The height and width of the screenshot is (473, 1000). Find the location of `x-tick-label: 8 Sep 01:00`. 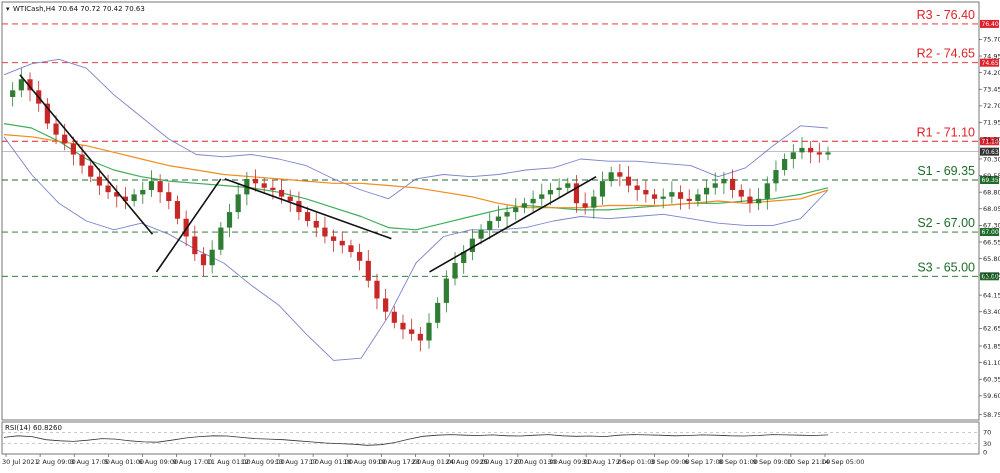

x-tick-label: 8 Sep 01:00 is located at coordinates (738, 462).